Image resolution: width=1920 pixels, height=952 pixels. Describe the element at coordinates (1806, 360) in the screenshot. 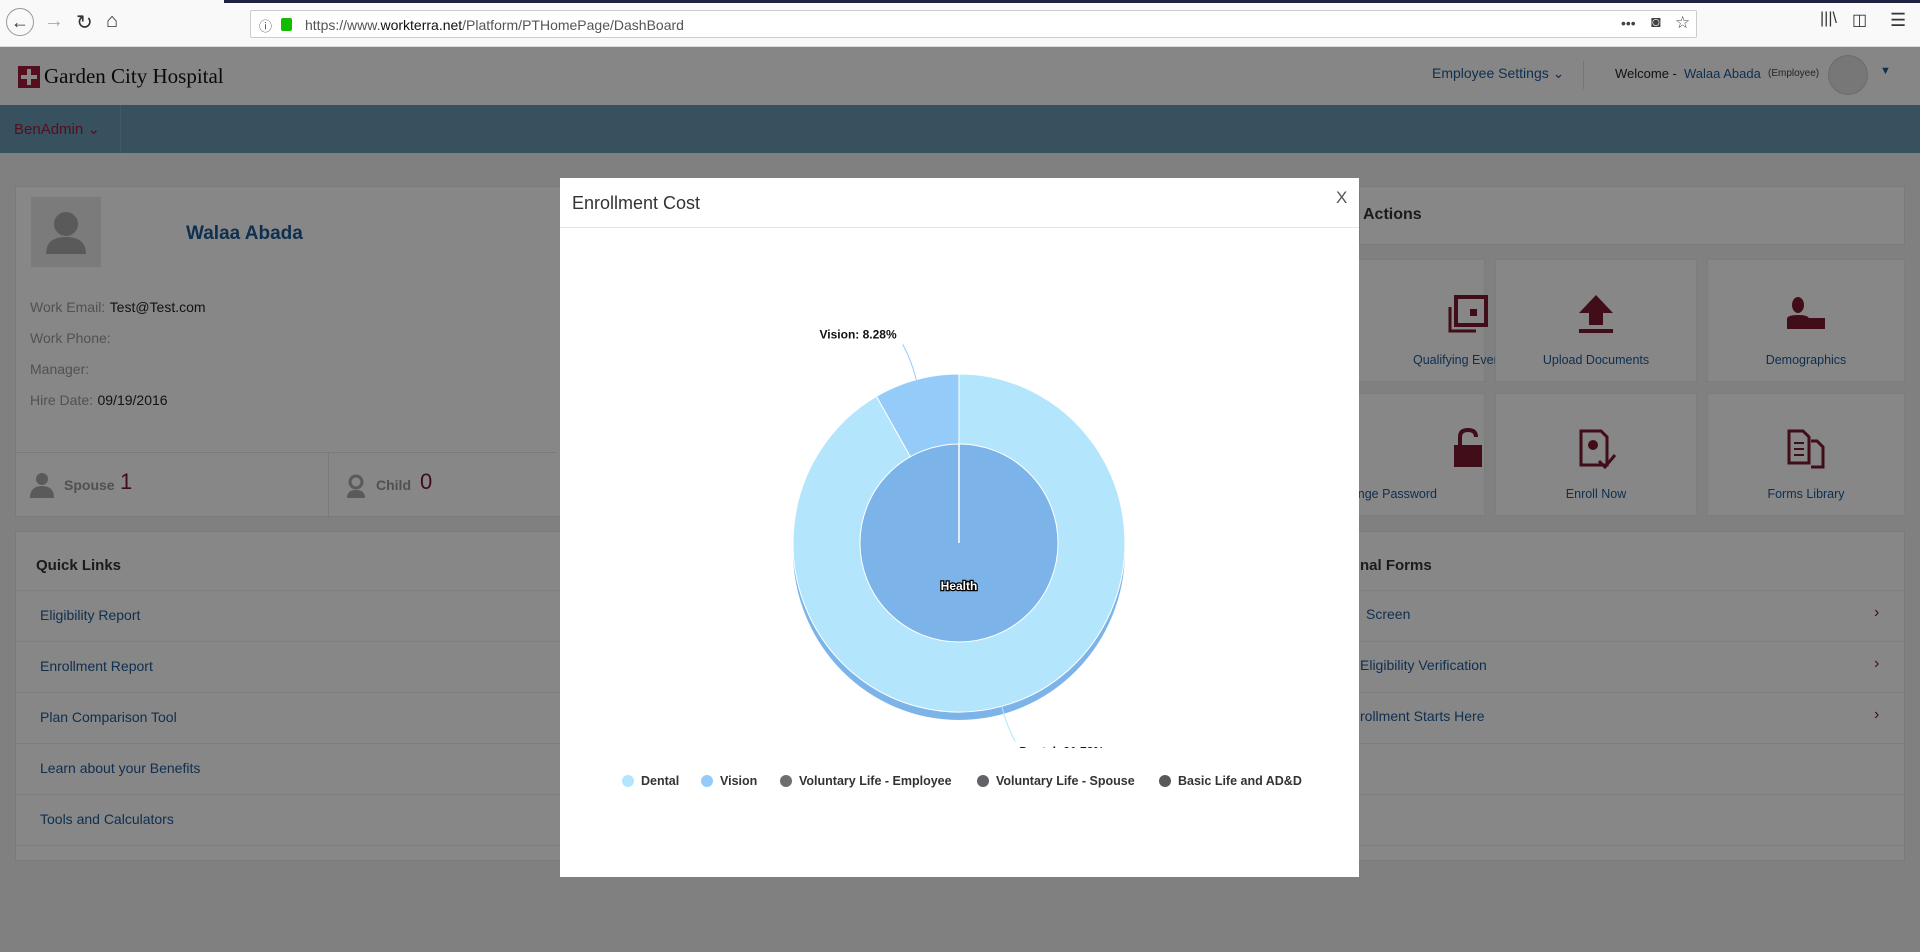

I see `tile-label: Demographics` at that location.